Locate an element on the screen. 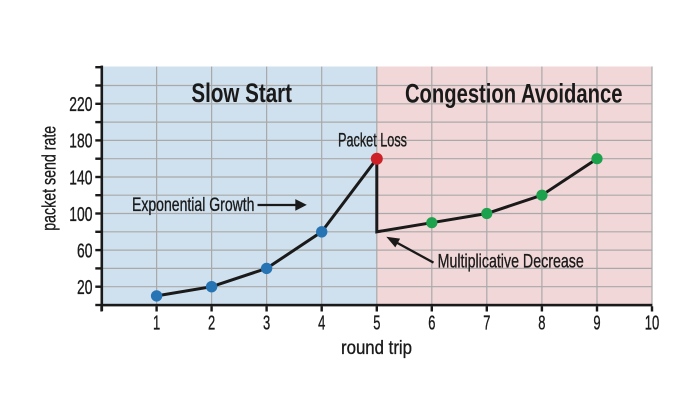 This screenshot has height=400, width=700. svg-text: 100 is located at coordinates (80, 215).